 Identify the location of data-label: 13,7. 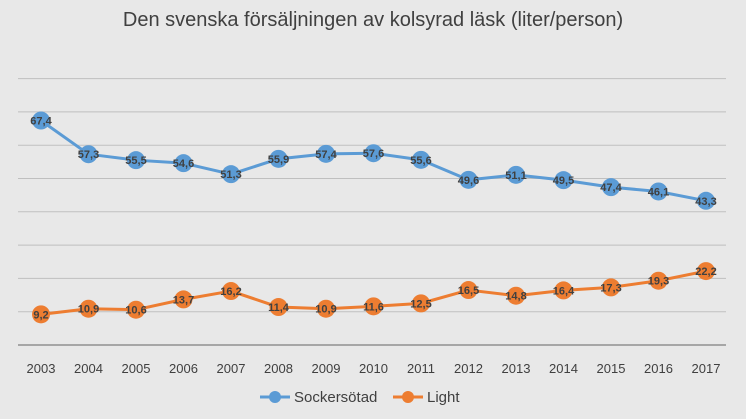
(183, 300).